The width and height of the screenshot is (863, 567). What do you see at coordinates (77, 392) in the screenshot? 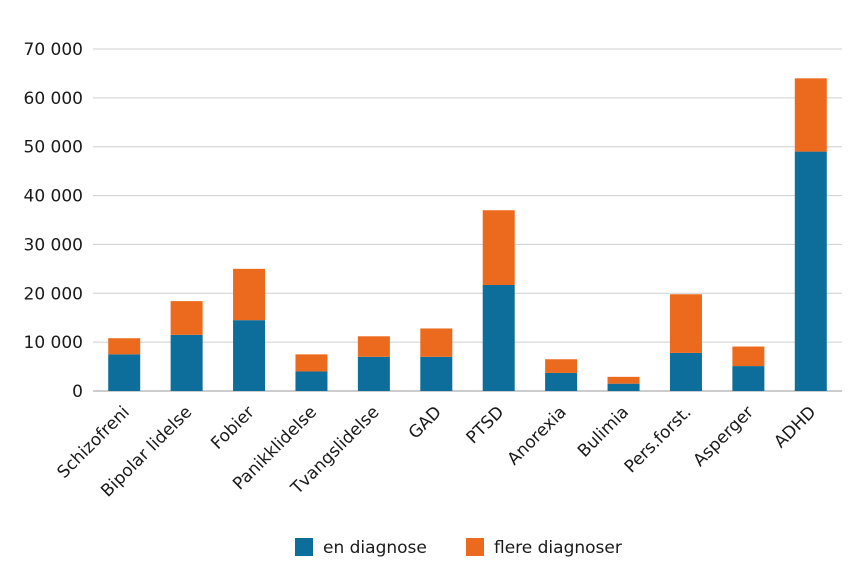
I see `y-tick-label: 0` at bounding box center [77, 392].